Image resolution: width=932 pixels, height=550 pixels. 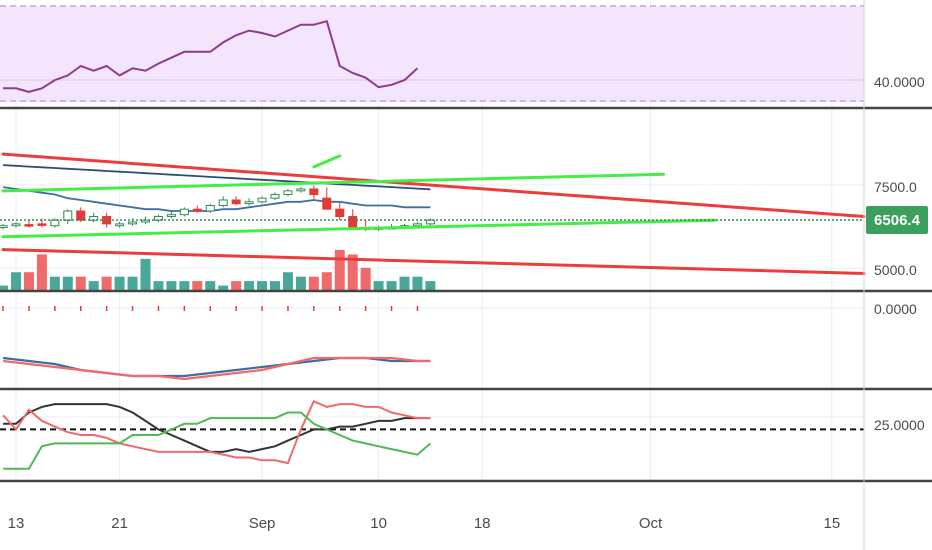 What do you see at coordinates (482, 523) in the screenshot?
I see `x-axis-tick-label: 18` at bounding box center [482, 523].